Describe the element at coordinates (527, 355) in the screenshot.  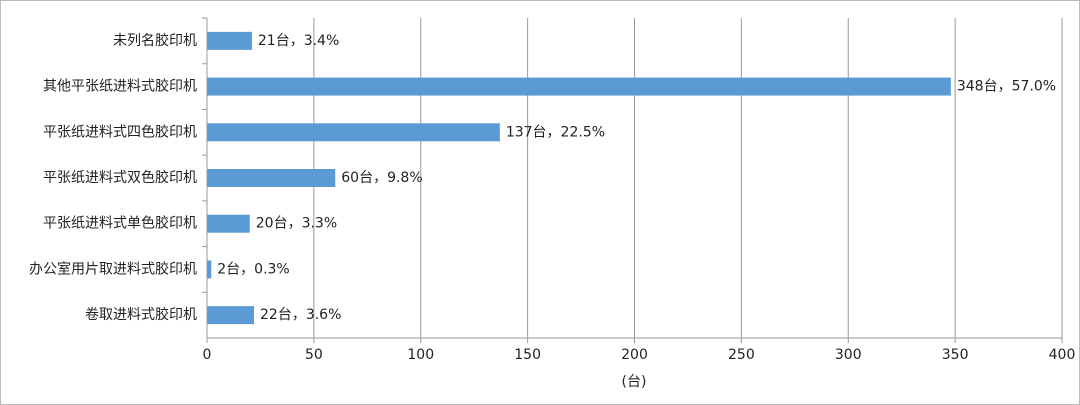
I see `x-tick-label: 150` at that location.